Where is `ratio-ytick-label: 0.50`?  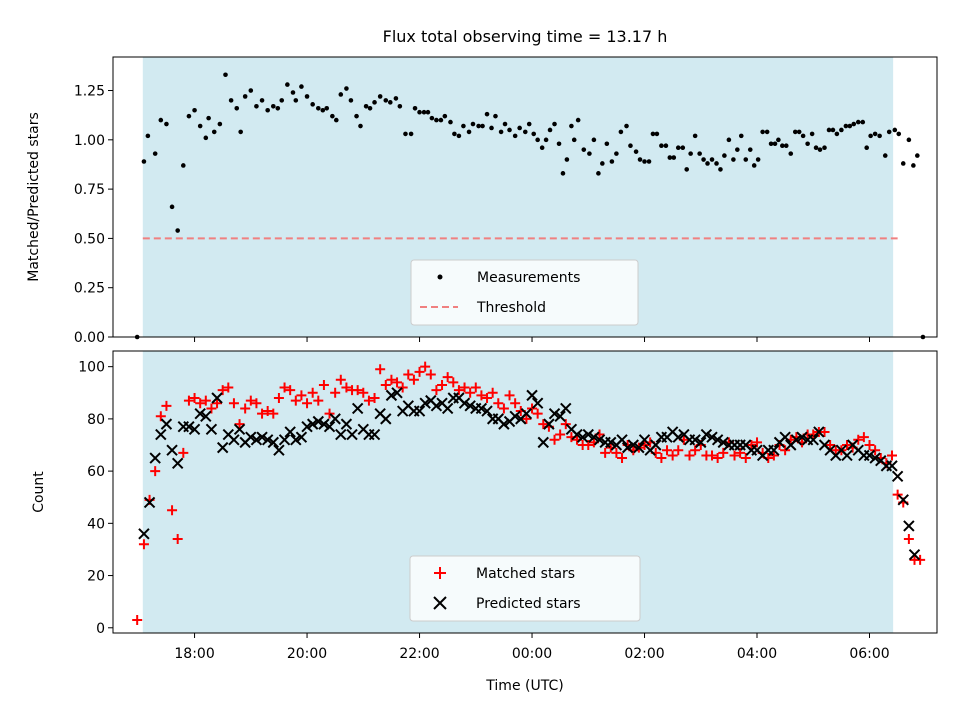
ratio-ytick-label: 0.50 is located at coordinates (89, 239).